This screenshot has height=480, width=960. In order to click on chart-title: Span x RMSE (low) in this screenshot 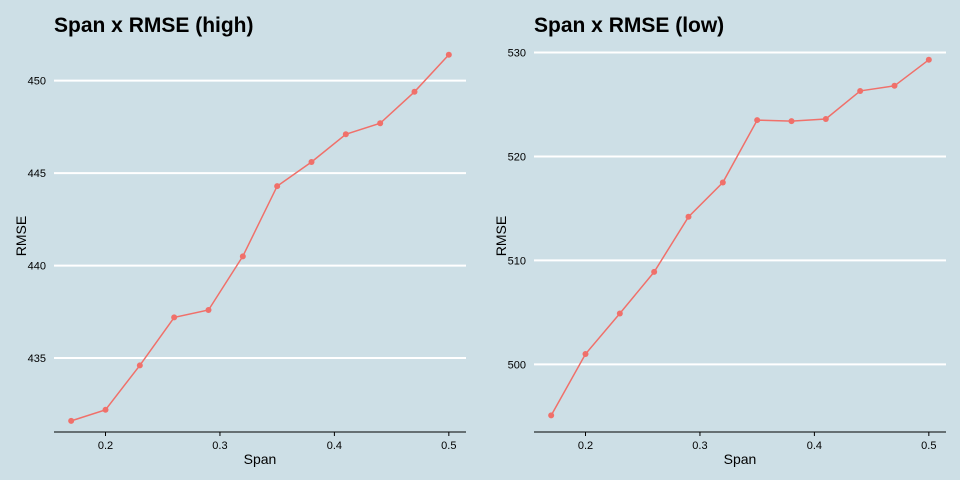, I will do `click(629, 25)`.